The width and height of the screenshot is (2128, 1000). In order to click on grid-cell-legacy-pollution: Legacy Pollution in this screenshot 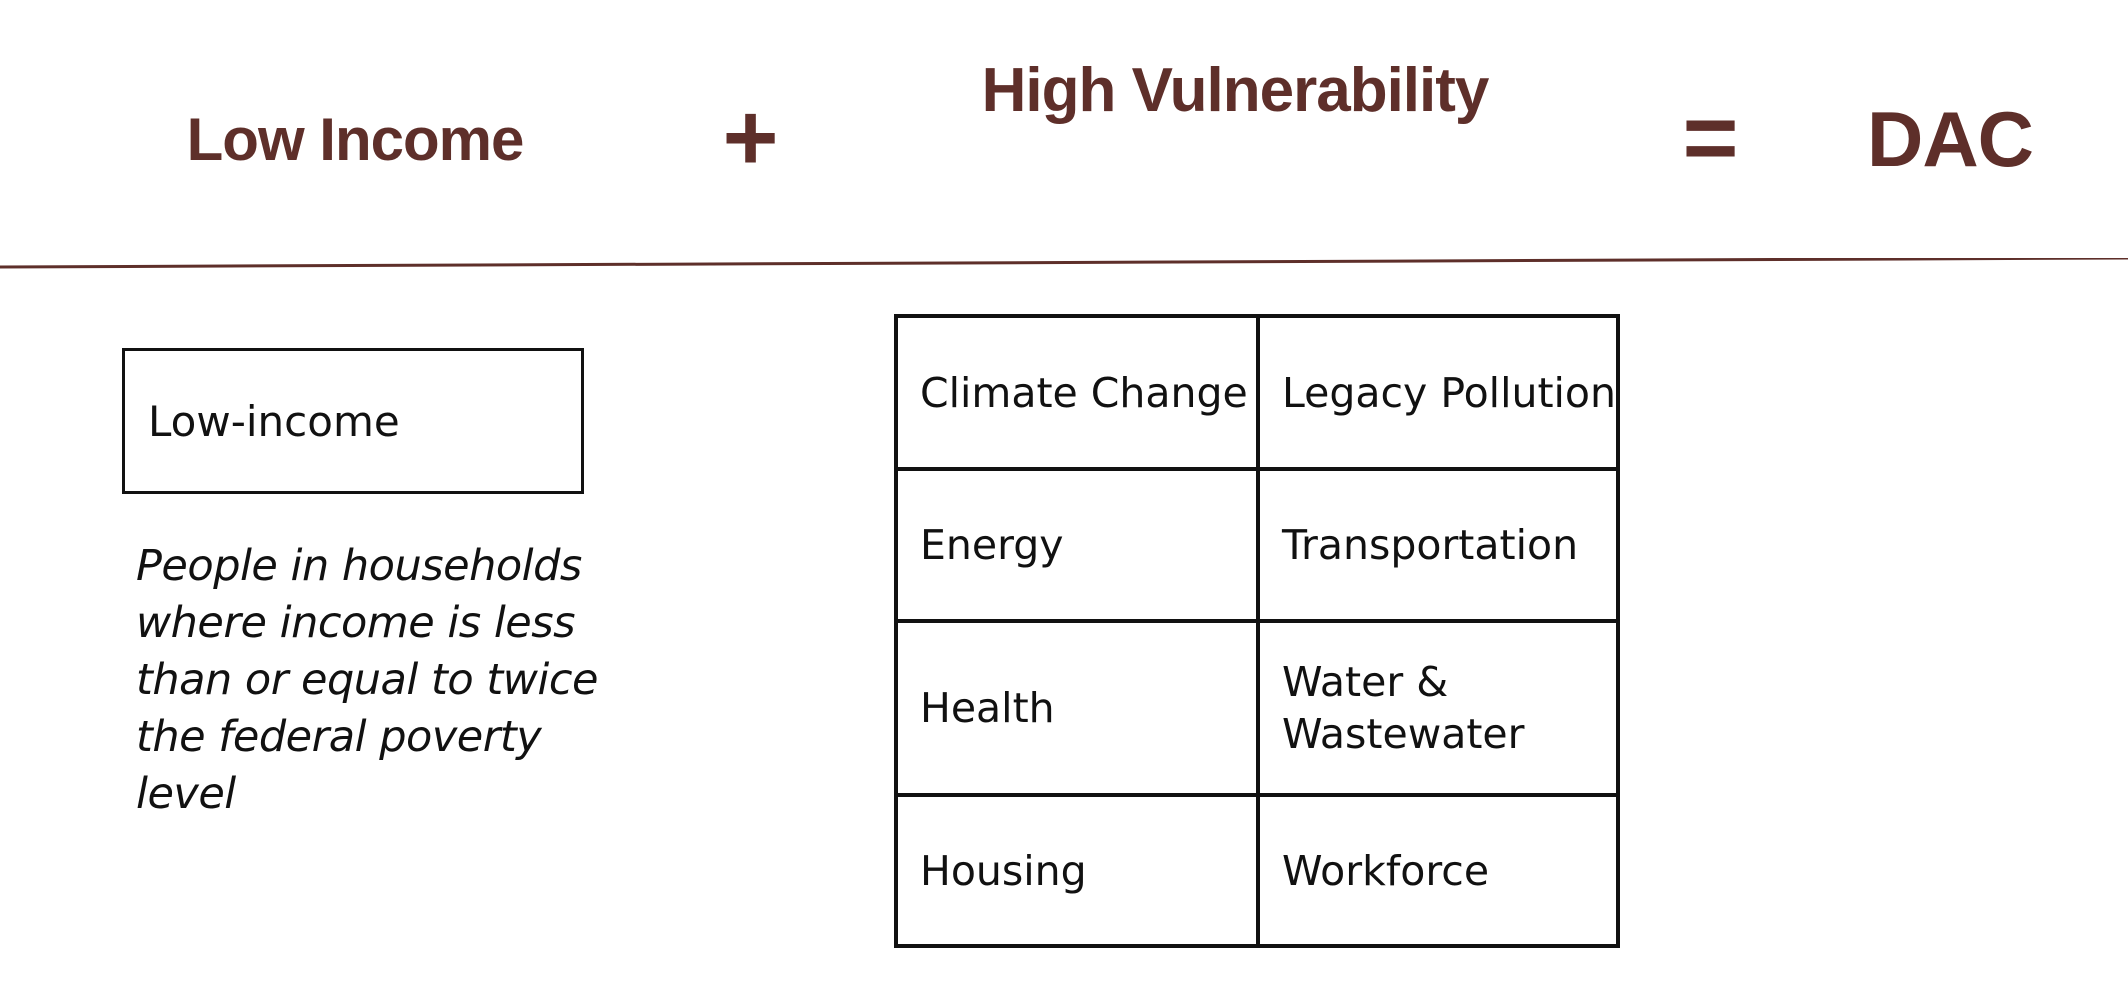, I will do `click(1438, 392)`.